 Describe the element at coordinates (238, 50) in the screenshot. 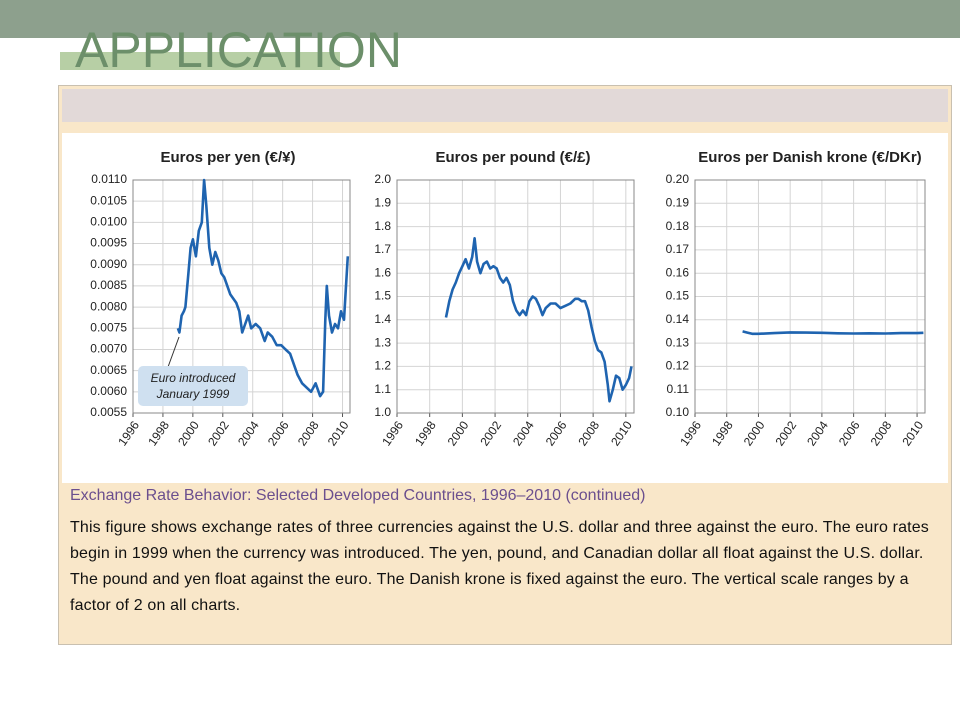

I see `slide-title: APPLICATION` at that location.